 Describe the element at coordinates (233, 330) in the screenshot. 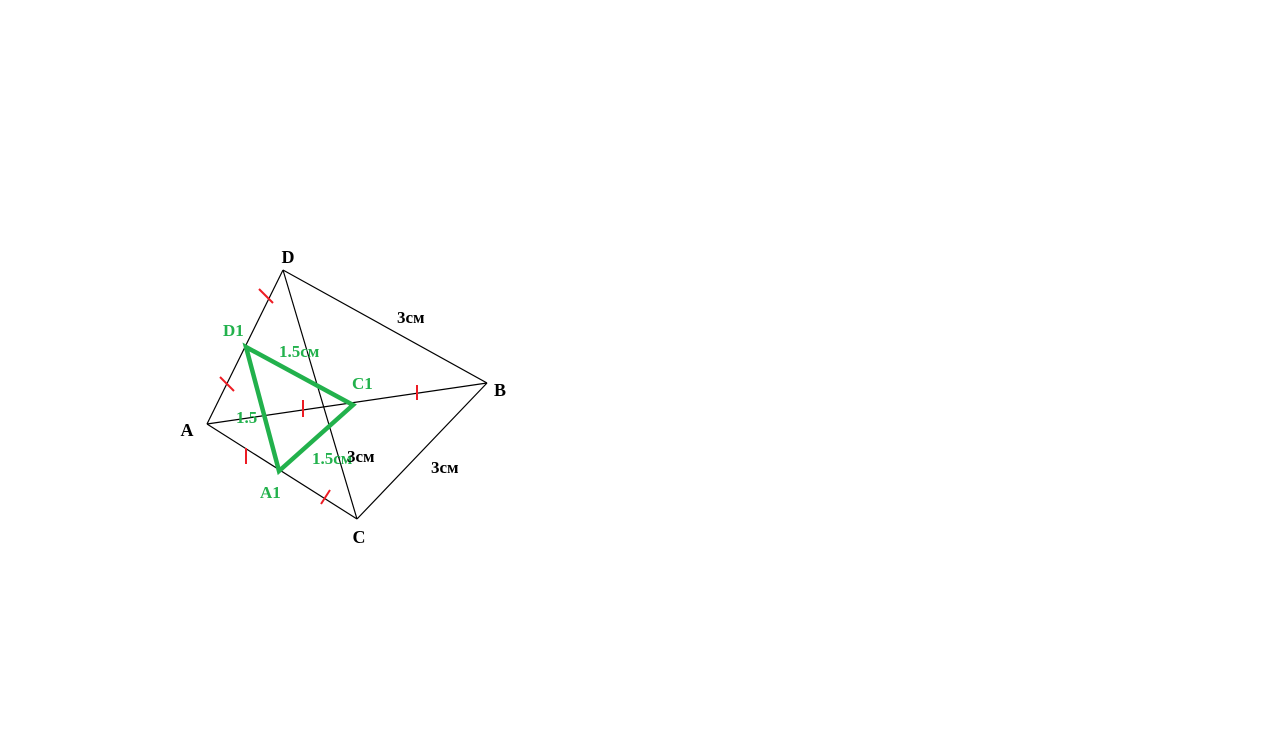

I see `vertex-label-D1: D1` at that location.